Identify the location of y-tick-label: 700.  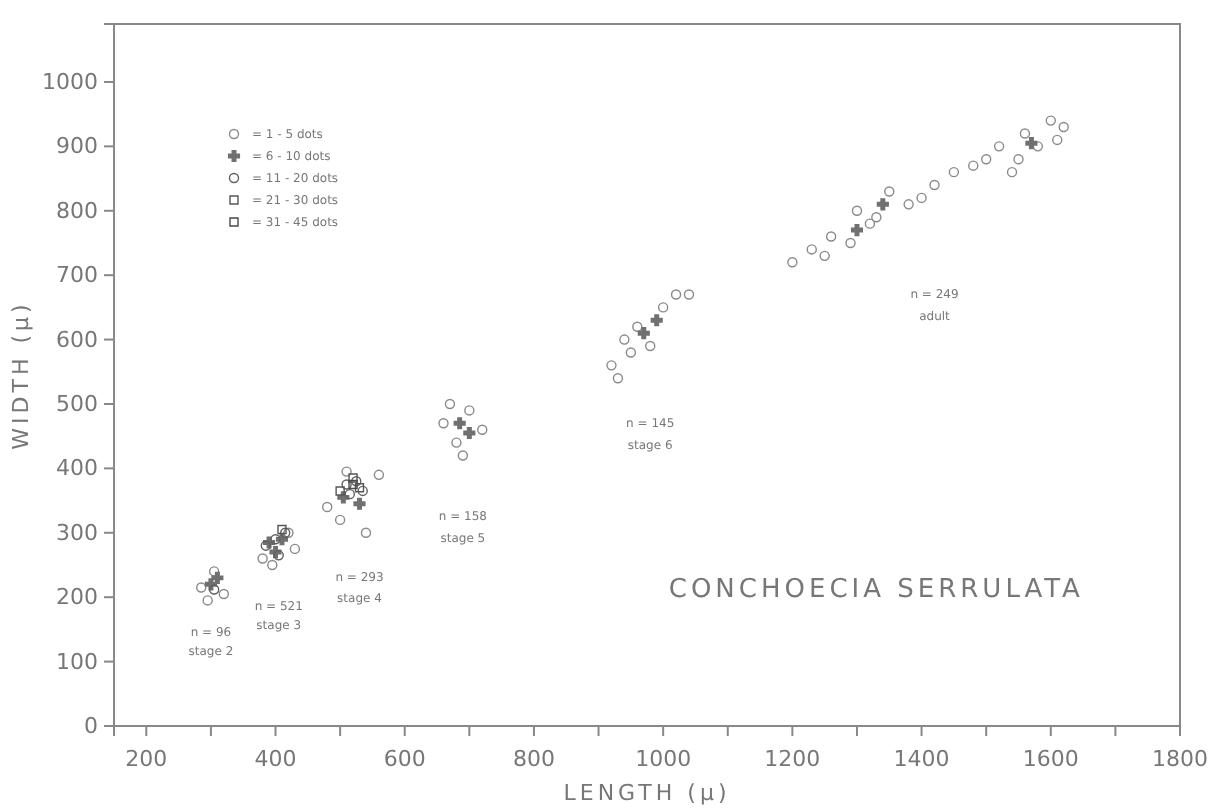
(77, 275).